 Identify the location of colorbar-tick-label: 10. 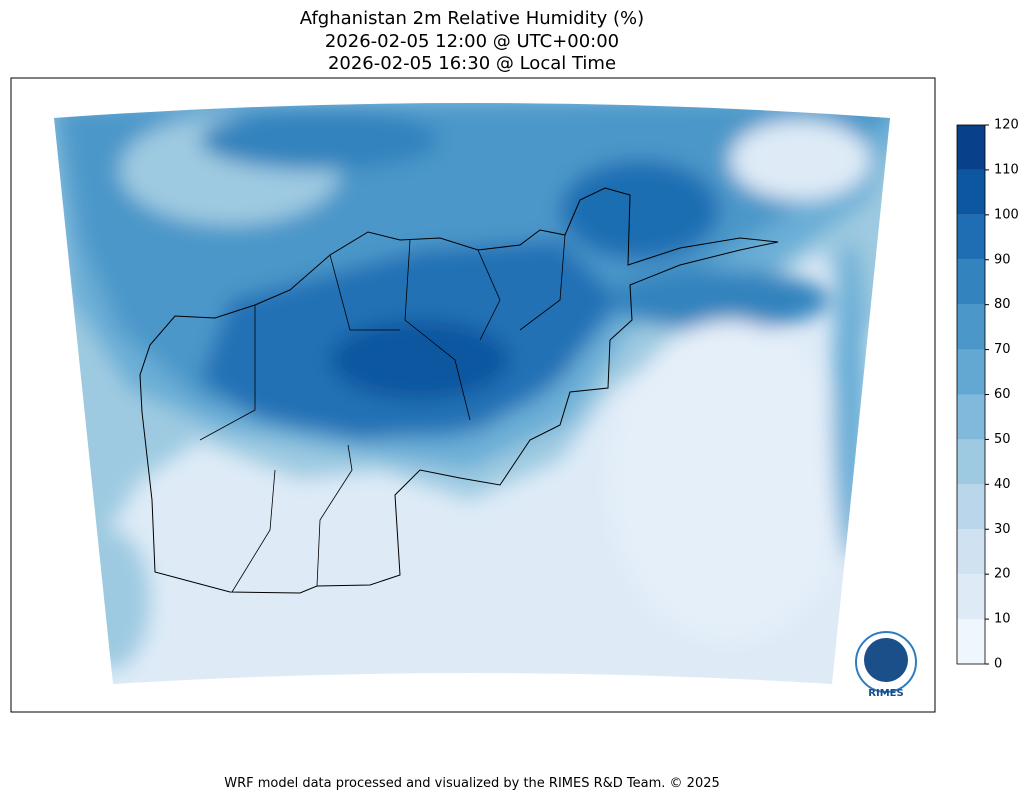
(1002, 619).